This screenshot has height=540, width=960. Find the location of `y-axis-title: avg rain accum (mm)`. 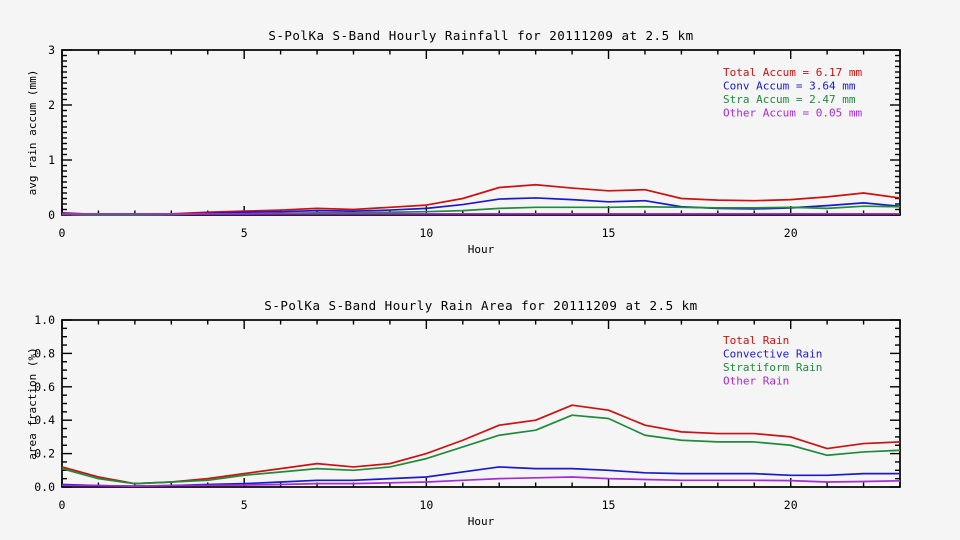

y-axis-title: avg rain accum (mm) is located at coordinates (32, 133).